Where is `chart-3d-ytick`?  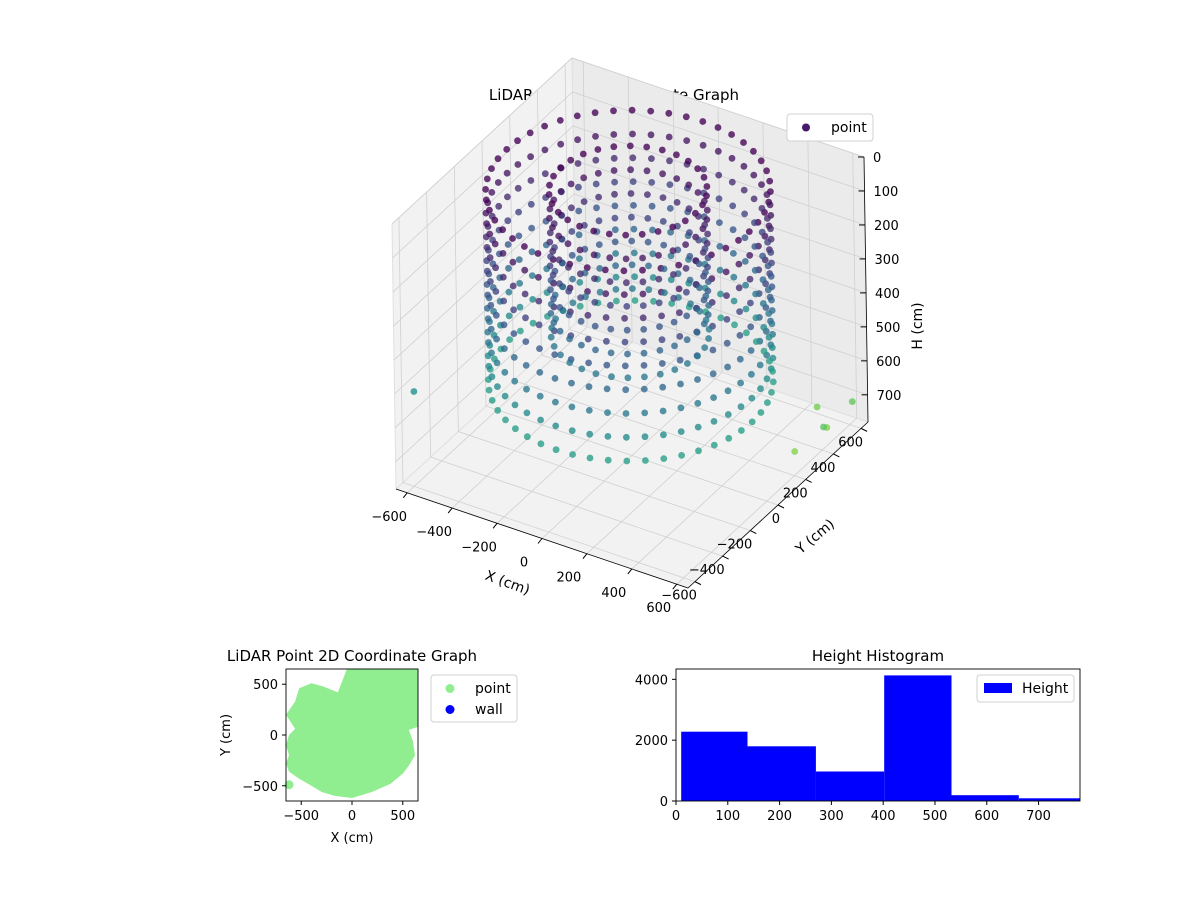
chart-3d-ytick is located at coordinates (781, 506).